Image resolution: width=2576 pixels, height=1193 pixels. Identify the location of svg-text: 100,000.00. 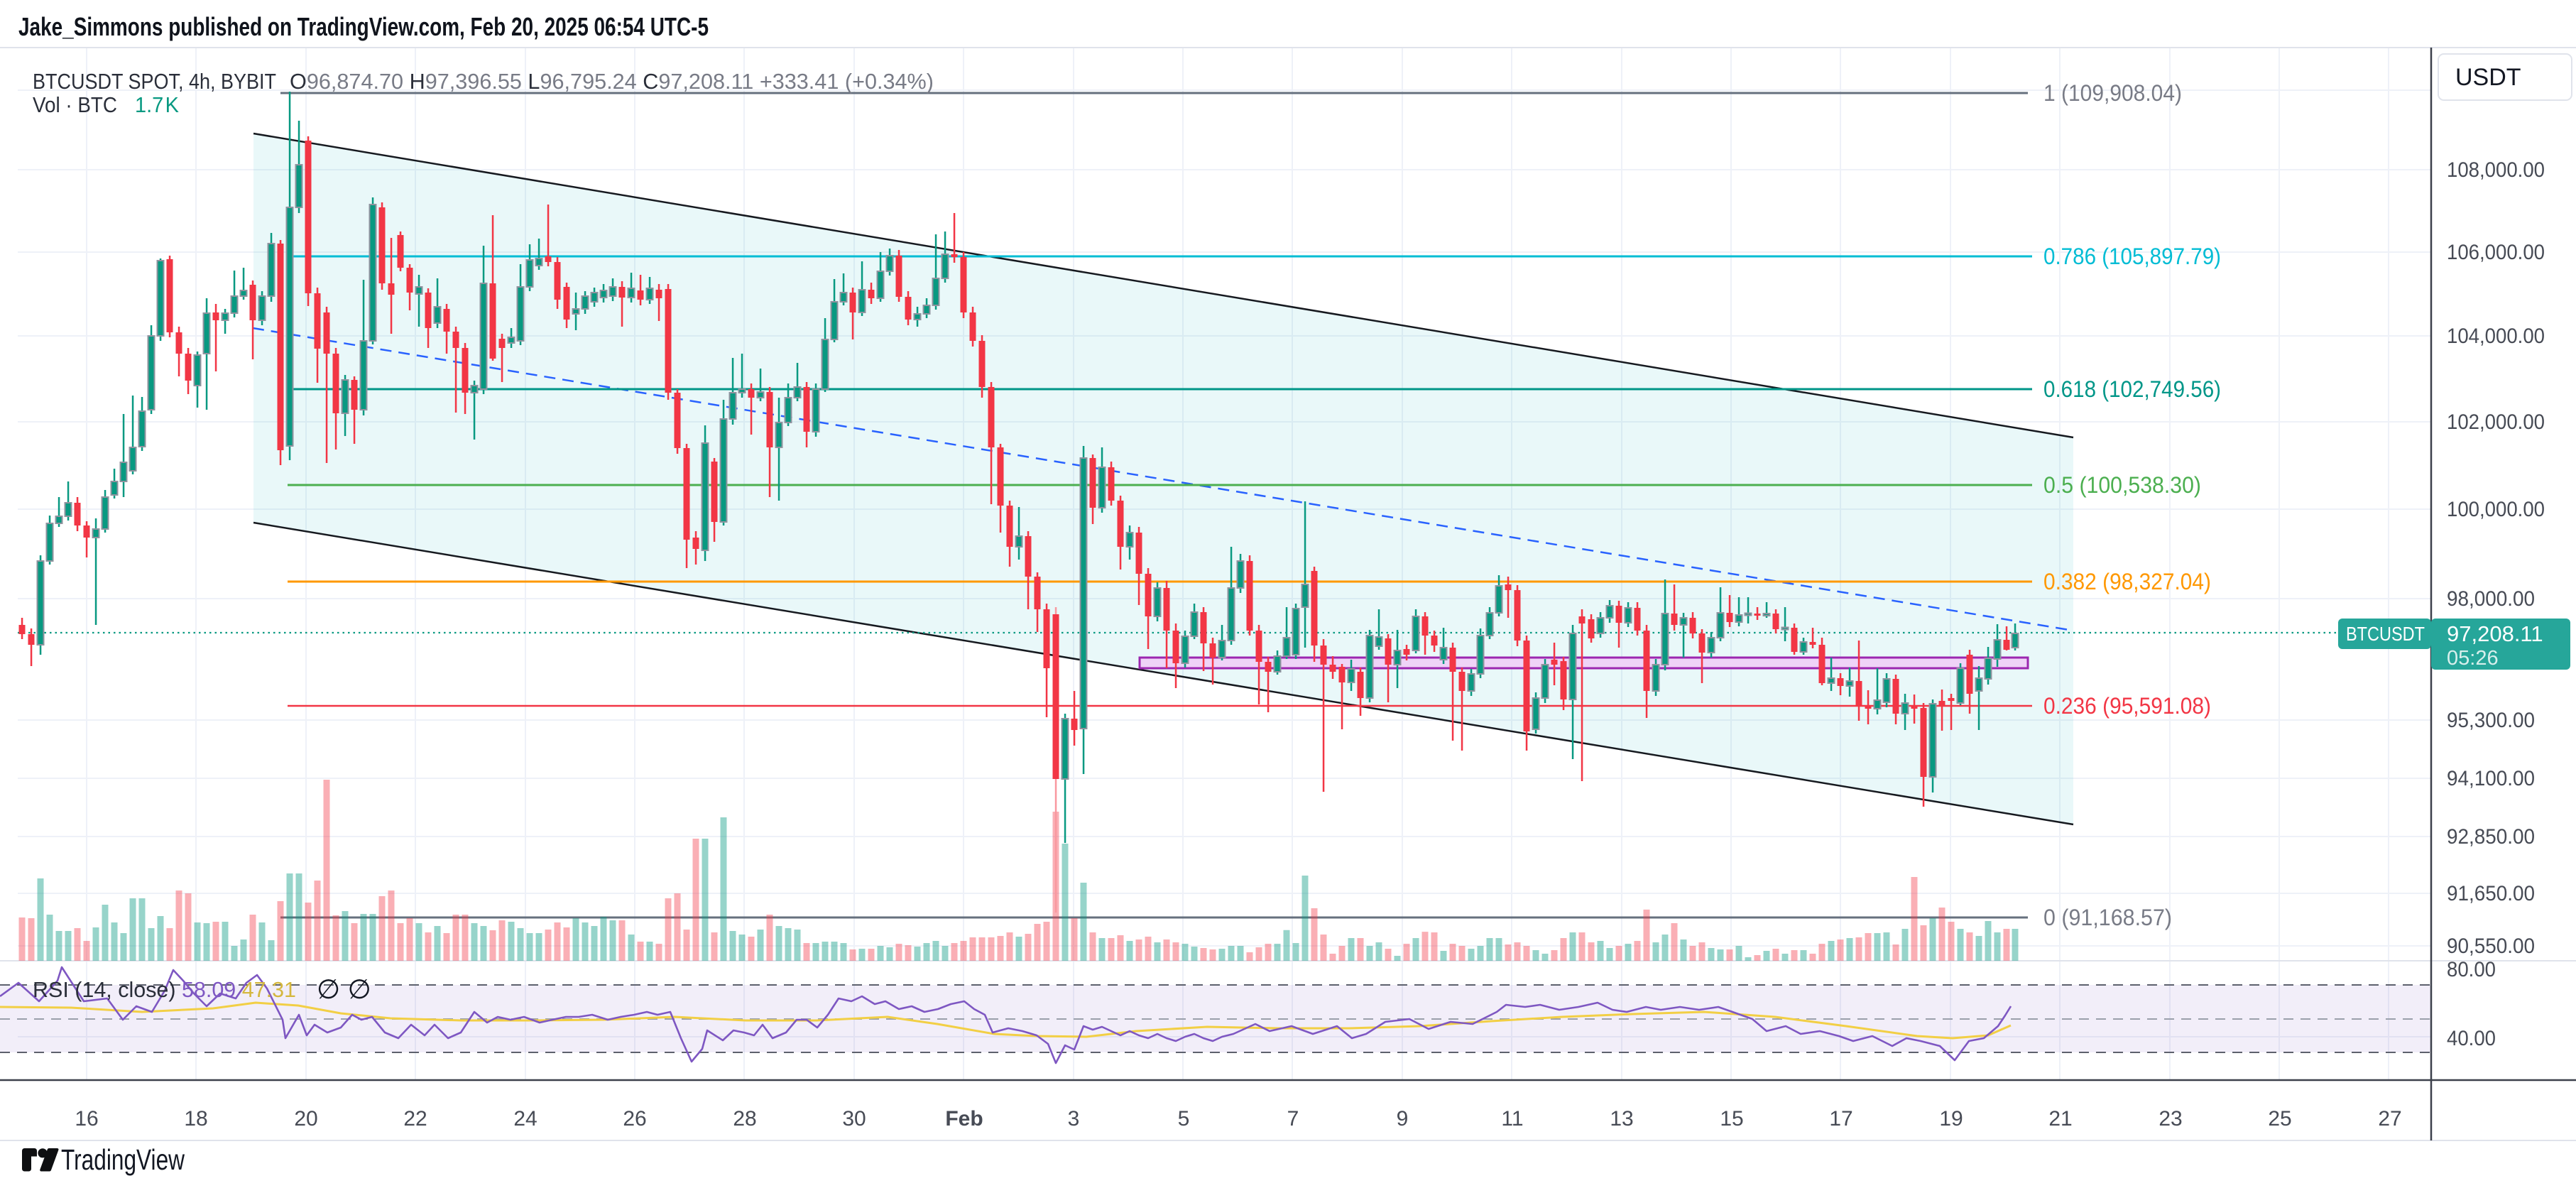
(2496, 510).